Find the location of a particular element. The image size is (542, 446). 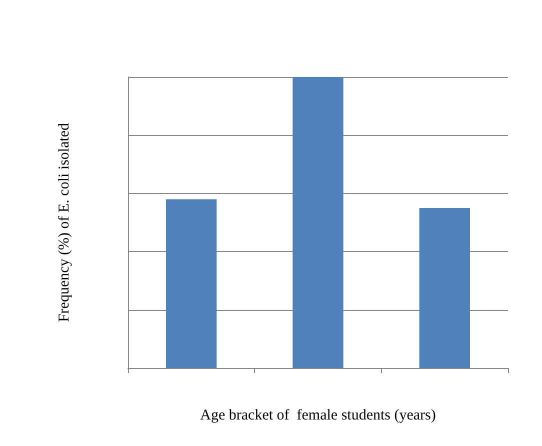

y-axis-title: Frequency (%) of E. coli isolated is located at coordinates (64, 222).